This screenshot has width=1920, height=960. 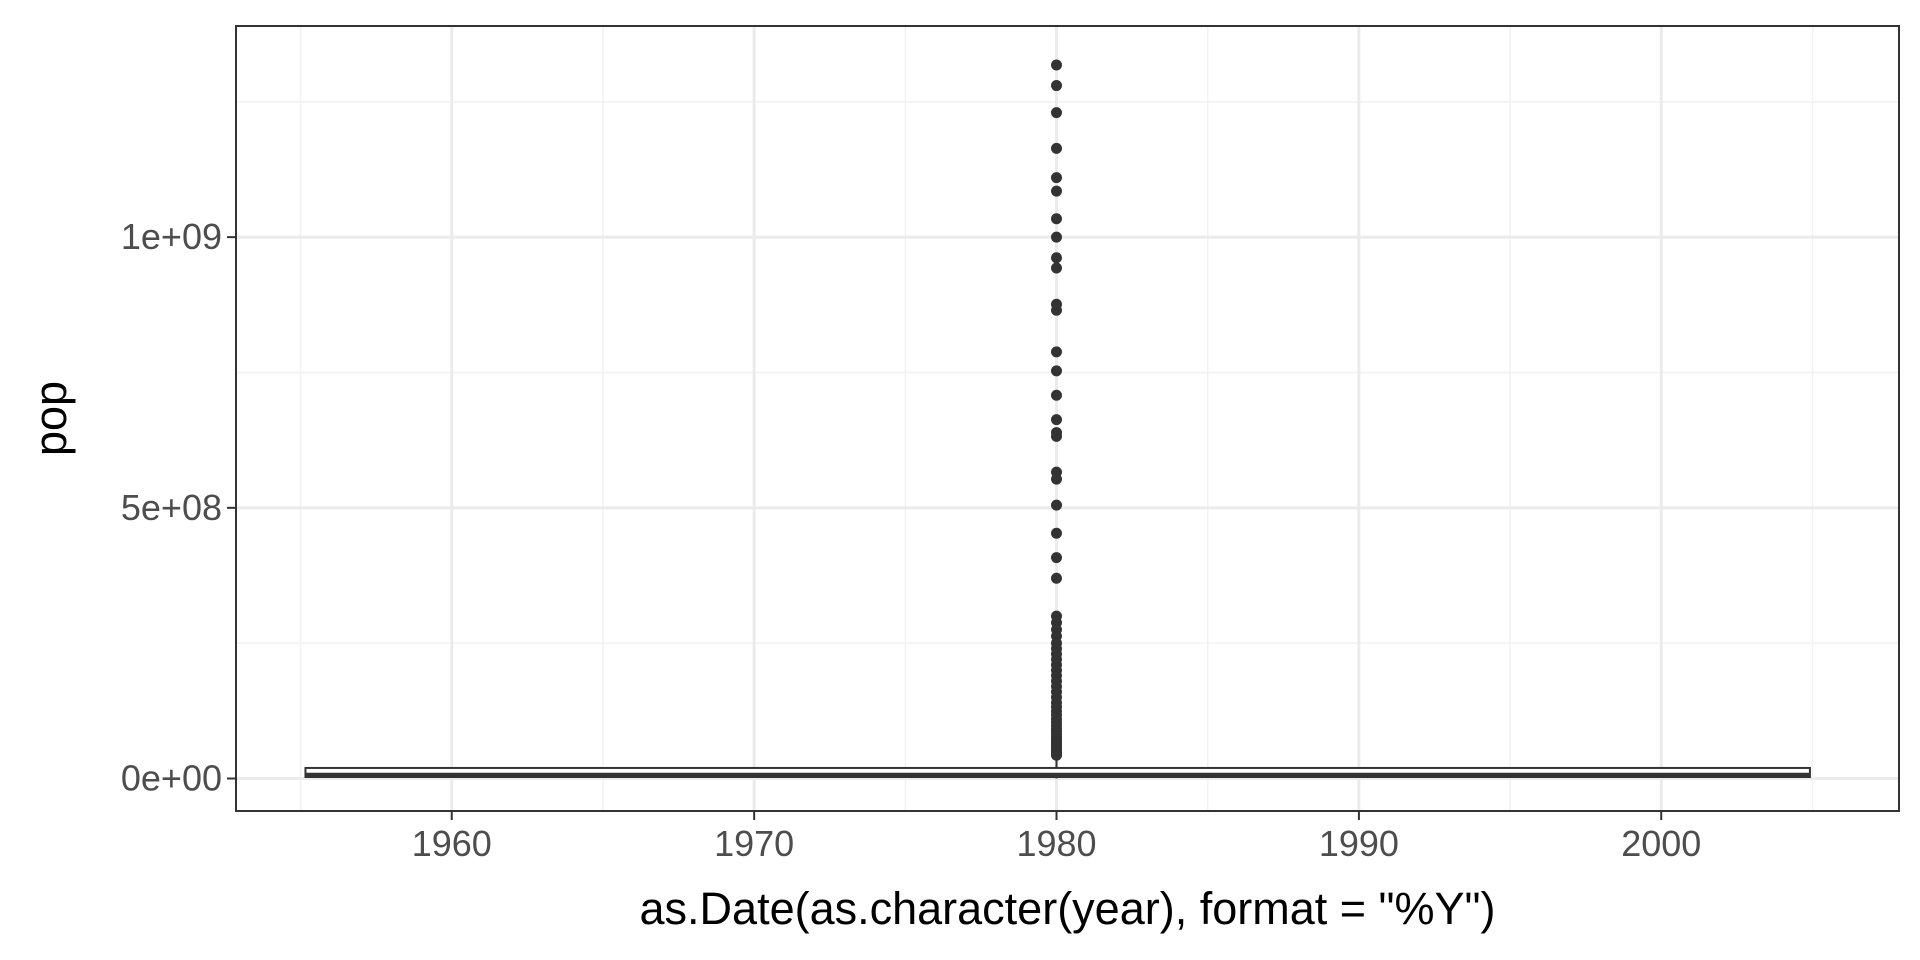 I want to click on y-axis: 0e+00 5e+08 1e+09, so click(x=178, y=507).